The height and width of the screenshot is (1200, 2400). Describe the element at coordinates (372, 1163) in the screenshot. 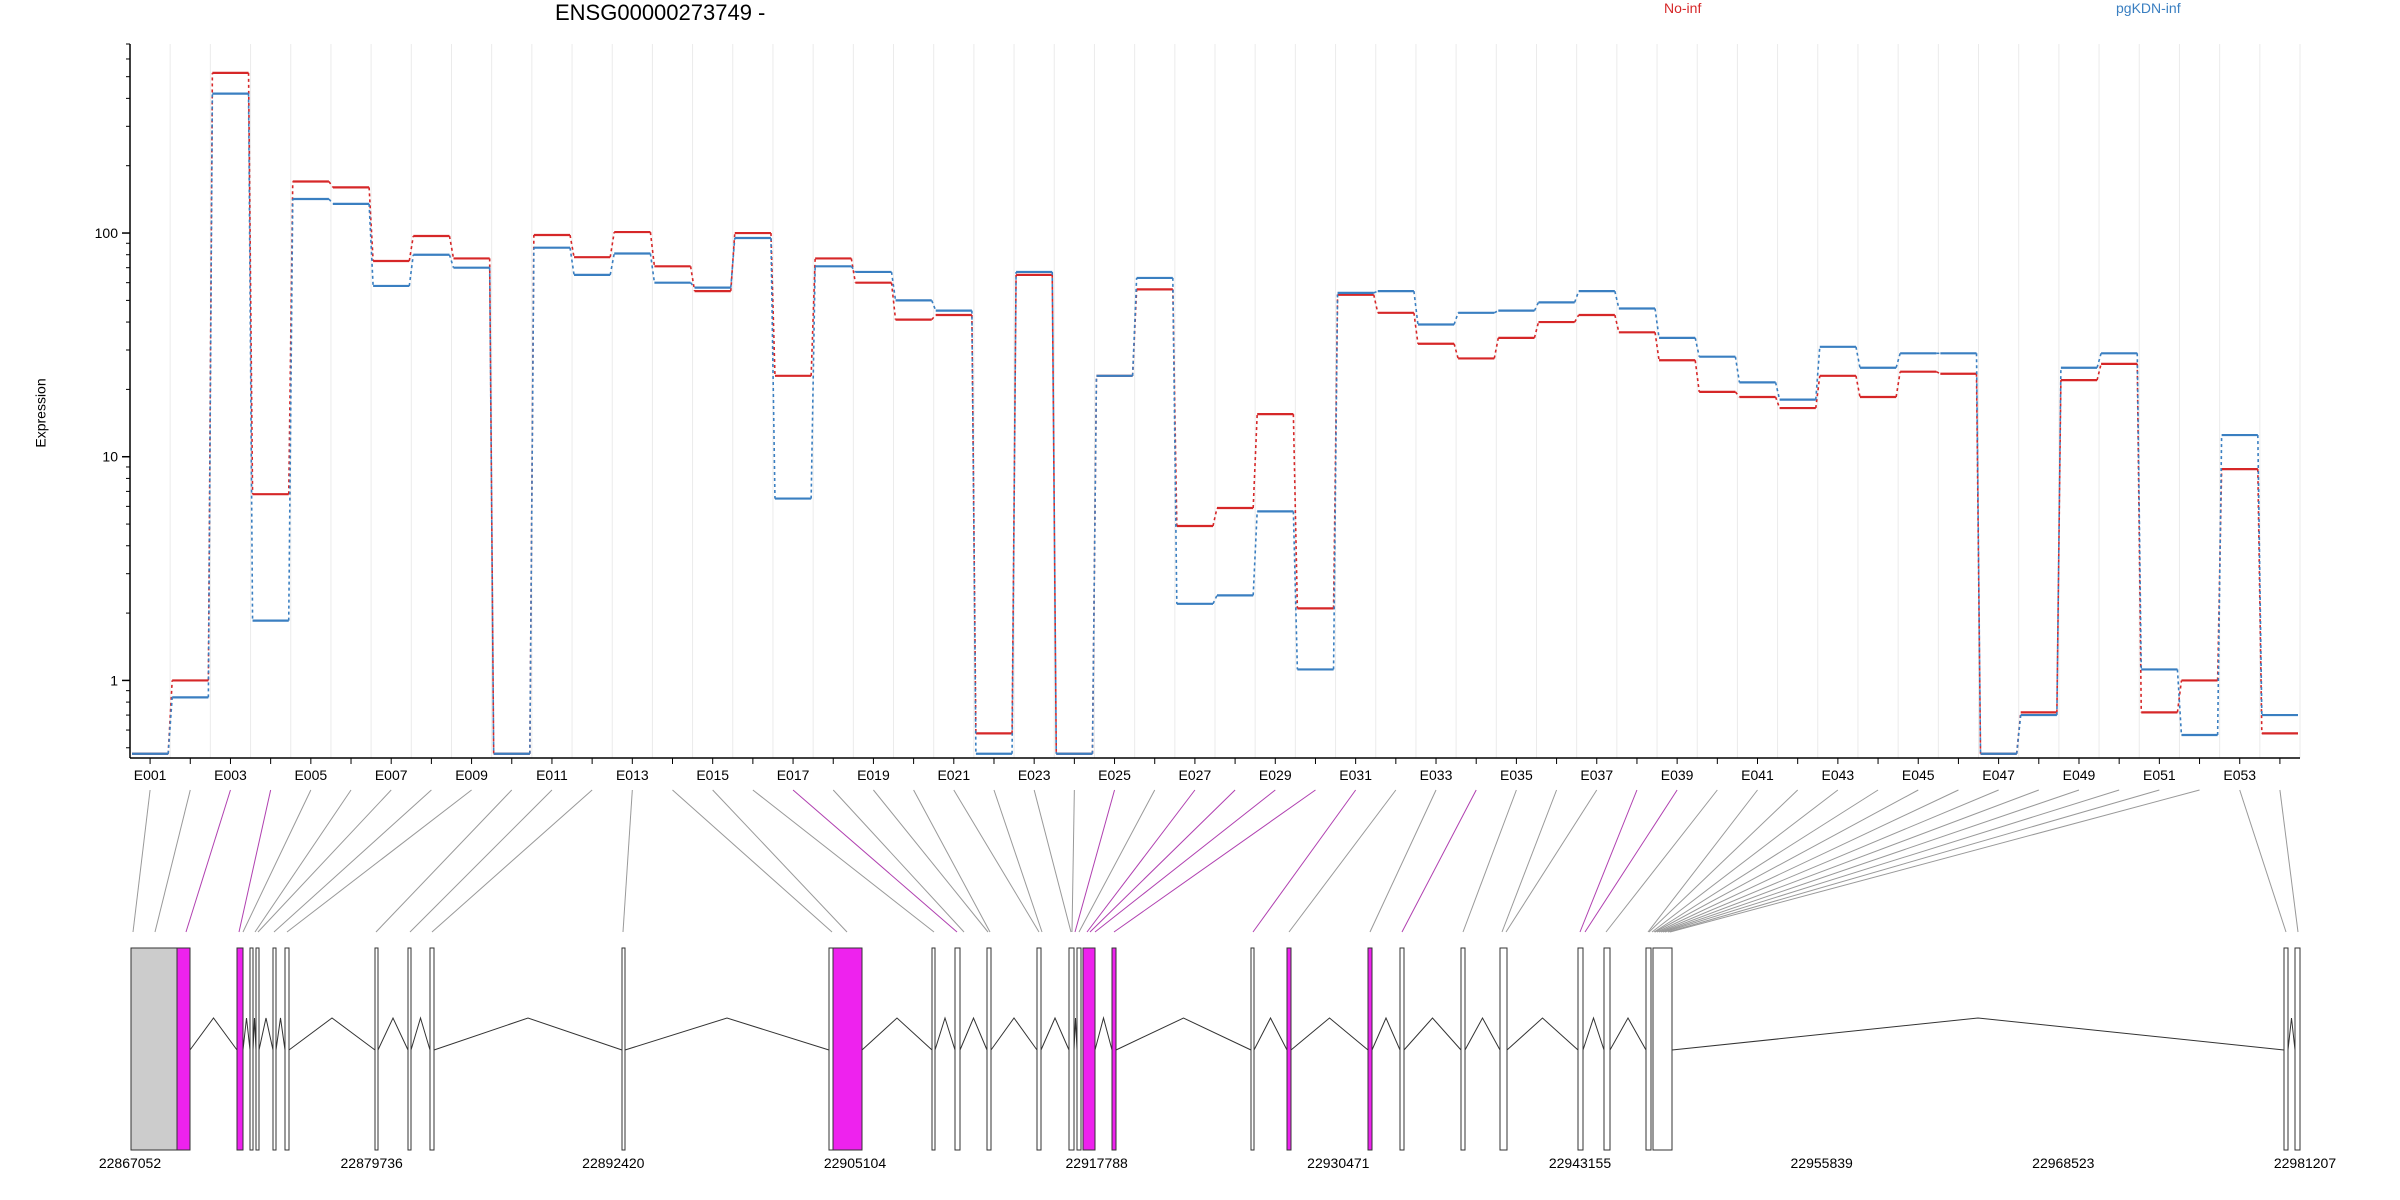

I see `genomic-tick-label: 22879736` at that location.